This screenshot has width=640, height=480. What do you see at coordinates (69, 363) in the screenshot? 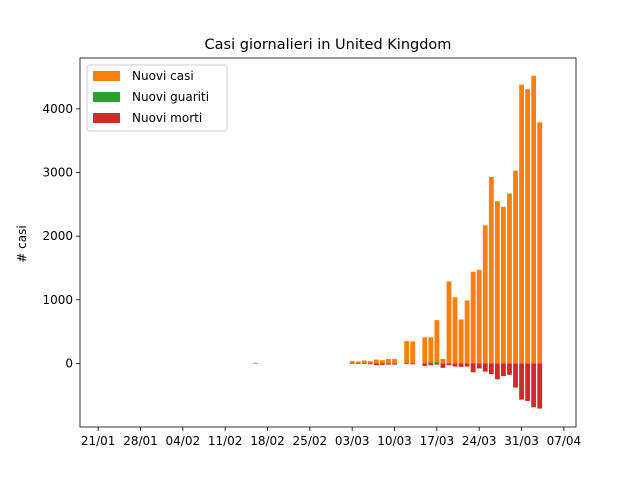
I see `y-tick-label: 0` at bounding box center [69, 363].